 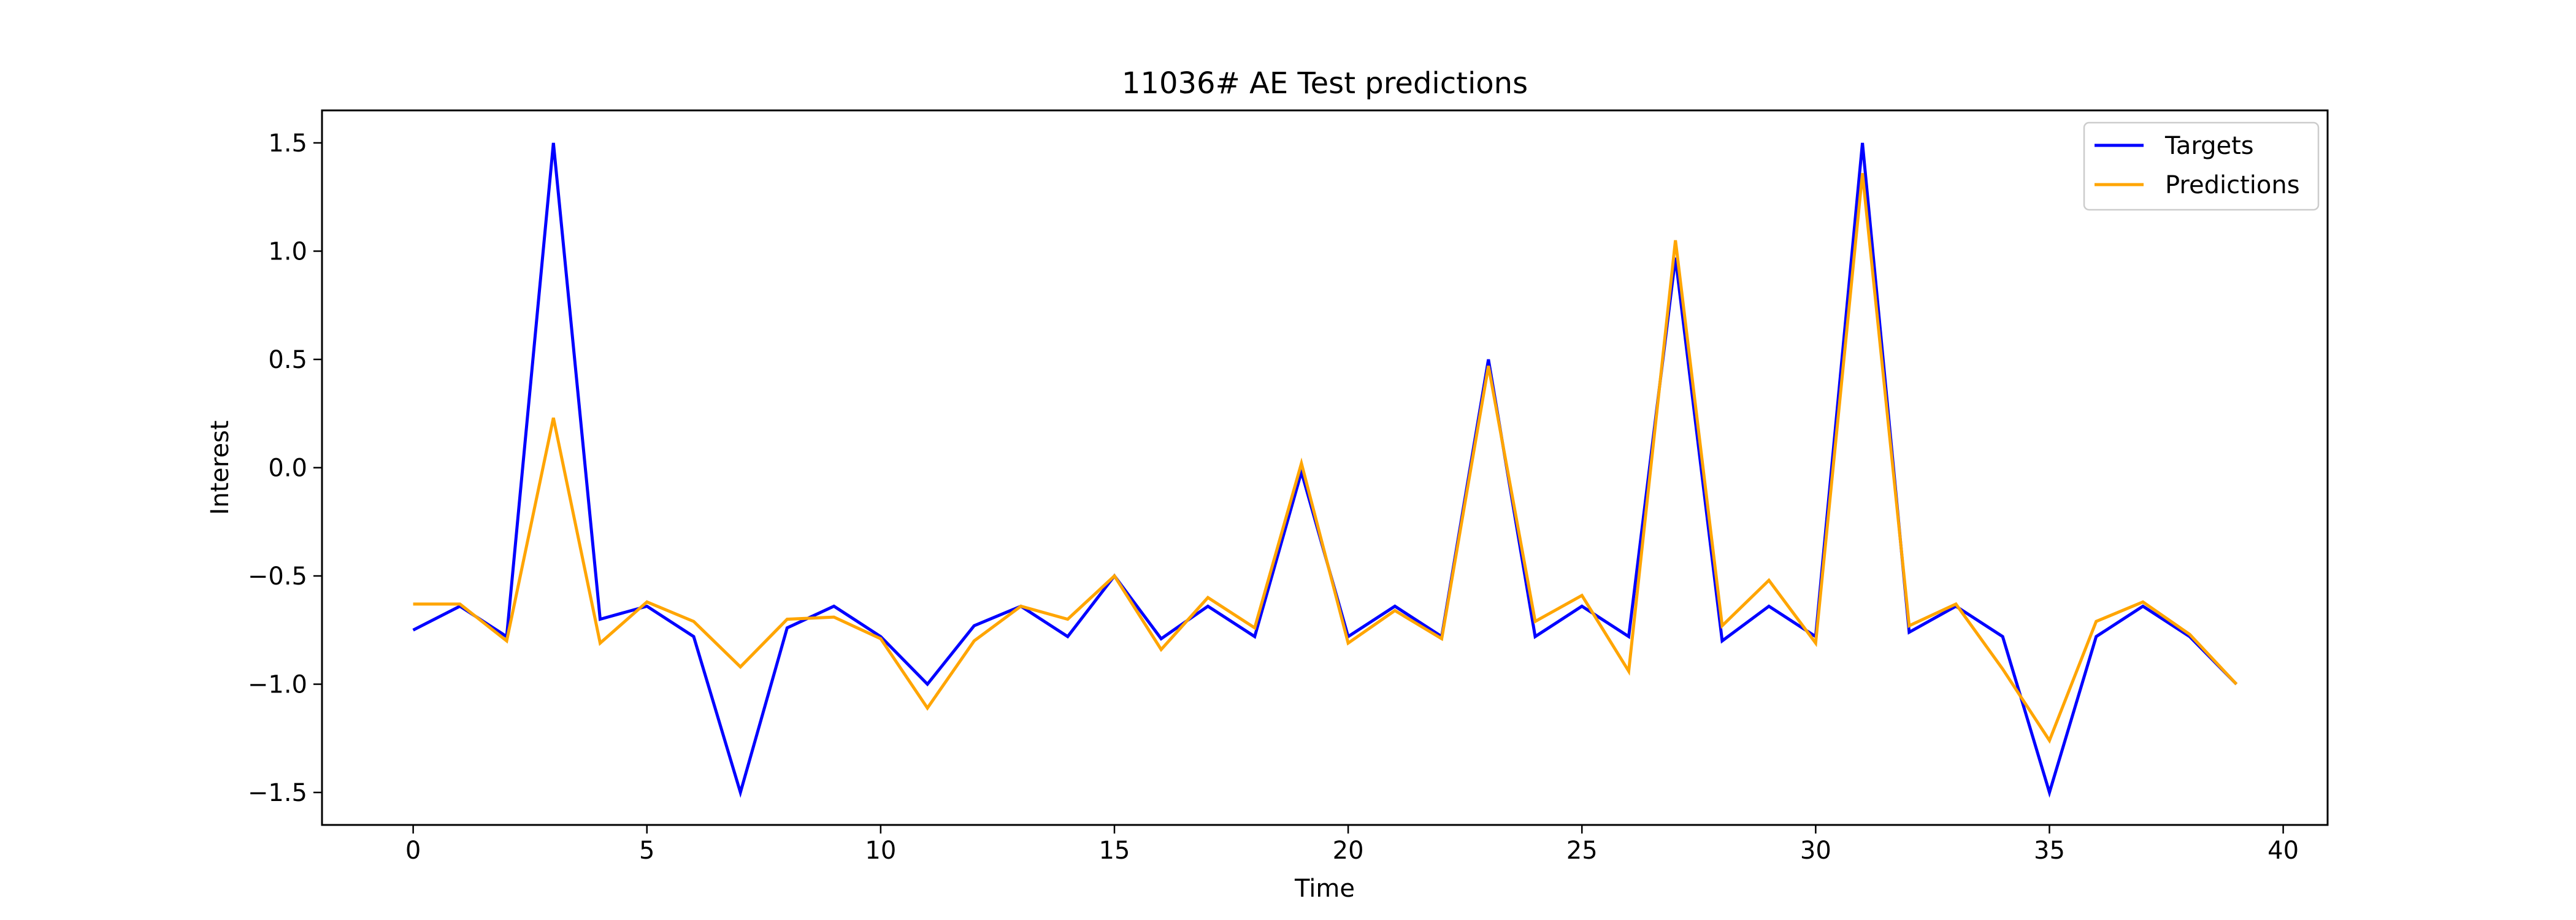 I want to click on y-axis-label: Interest, so click(x=220, y=467).